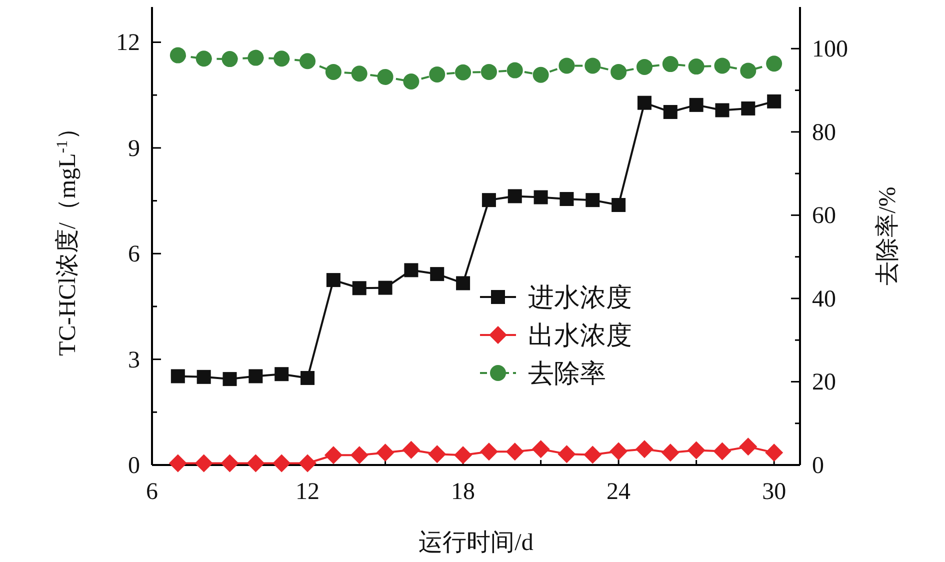 The width and height of the screenshot is (945, 562). Describe the element at coordinates (128, 43) in the screenshot. I see `y-tick-label: 12` at that location.